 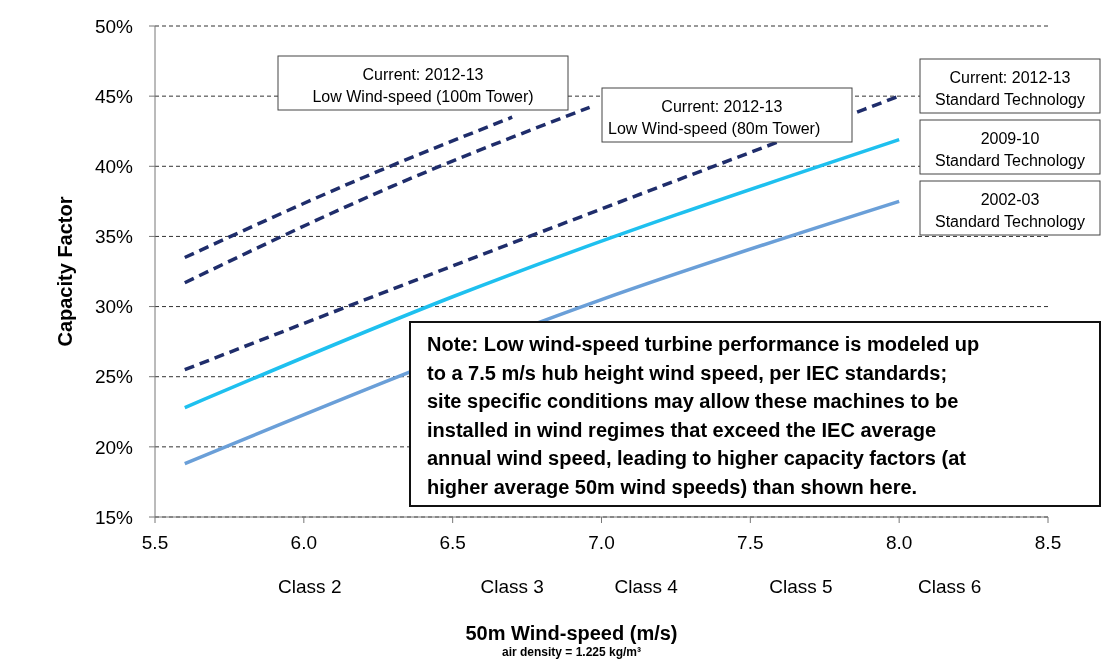 I want to click on x-axis-title: 50m Wind-speed (m/s), so click(x=571, y=633).